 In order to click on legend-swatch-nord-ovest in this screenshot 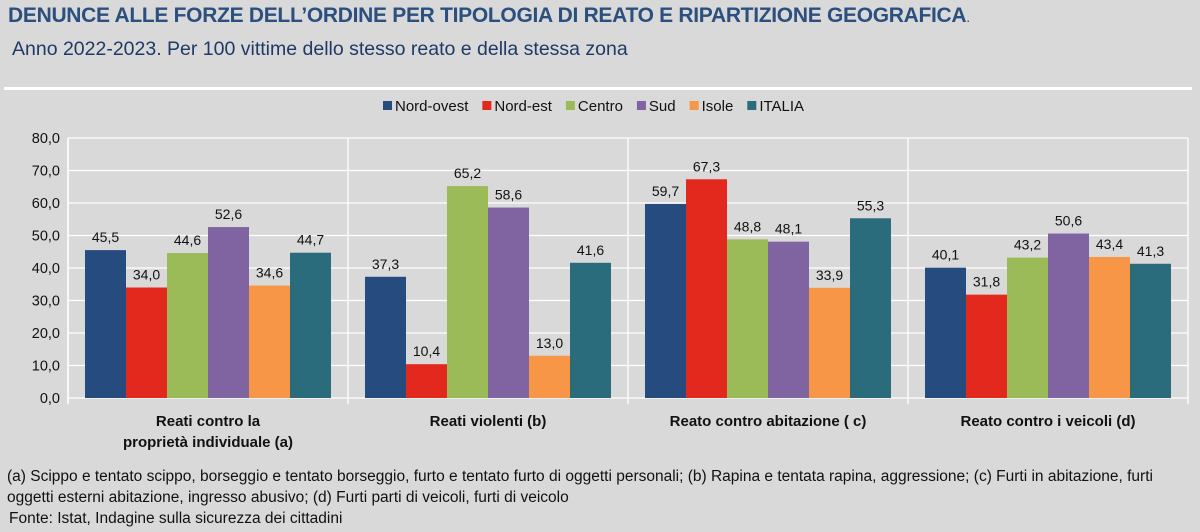, I will do `click(387, 105)`.